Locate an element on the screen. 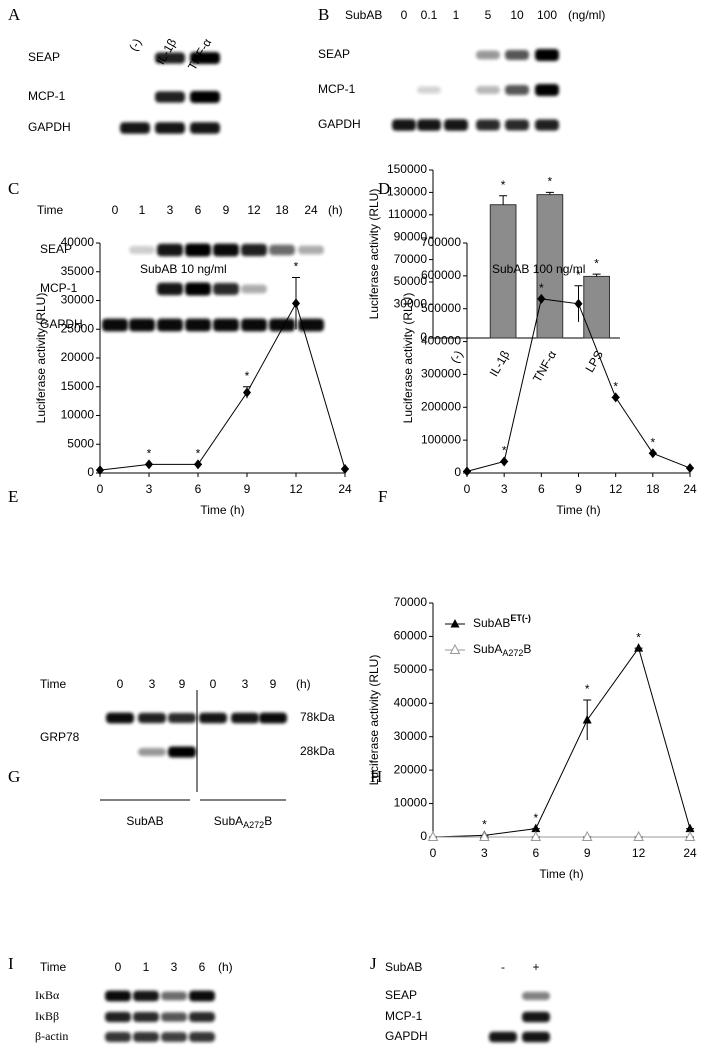  y-tick-label: 110000 is located at coordinates (407, 214).